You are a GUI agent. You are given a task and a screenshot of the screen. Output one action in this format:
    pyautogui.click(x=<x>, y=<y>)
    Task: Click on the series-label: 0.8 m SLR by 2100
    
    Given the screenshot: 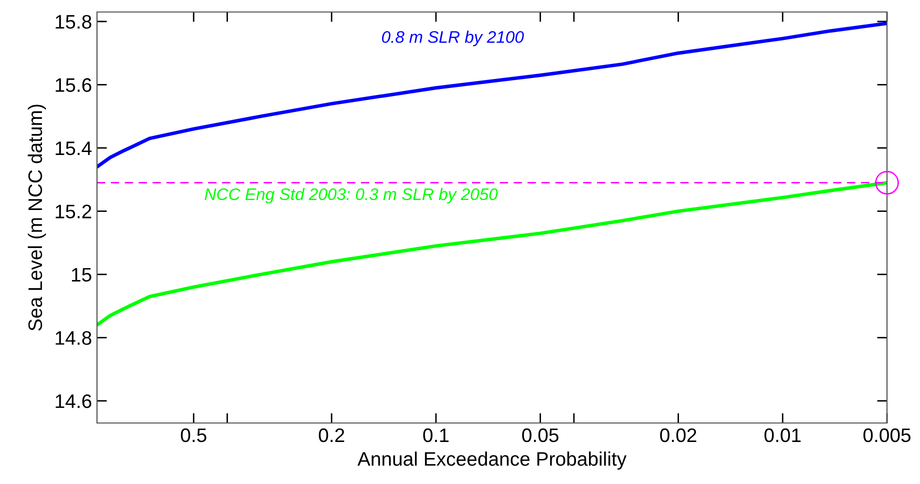 What is the action you would take?
    pyautogui.click(x=453, y=38)
    